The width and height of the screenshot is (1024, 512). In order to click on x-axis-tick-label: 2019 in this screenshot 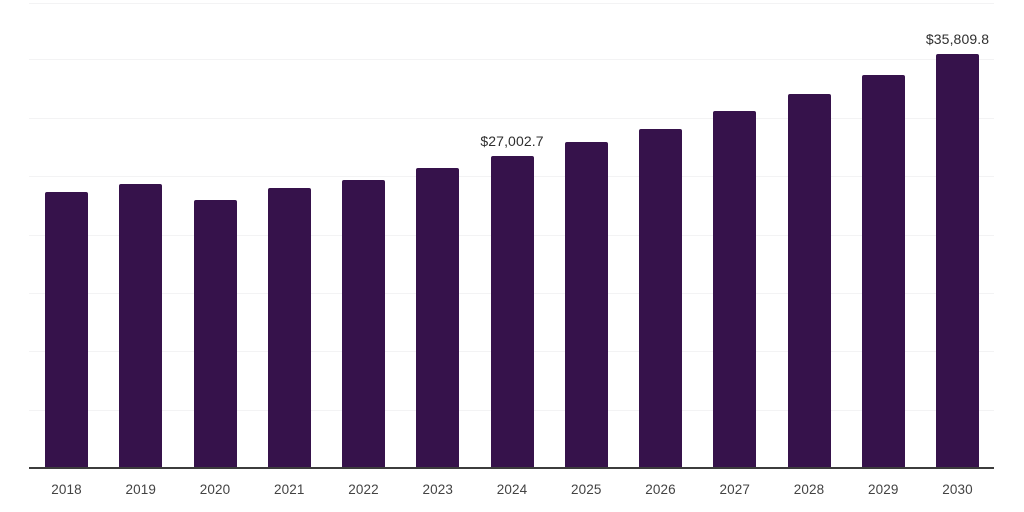, I will do `click(140, 489)`.